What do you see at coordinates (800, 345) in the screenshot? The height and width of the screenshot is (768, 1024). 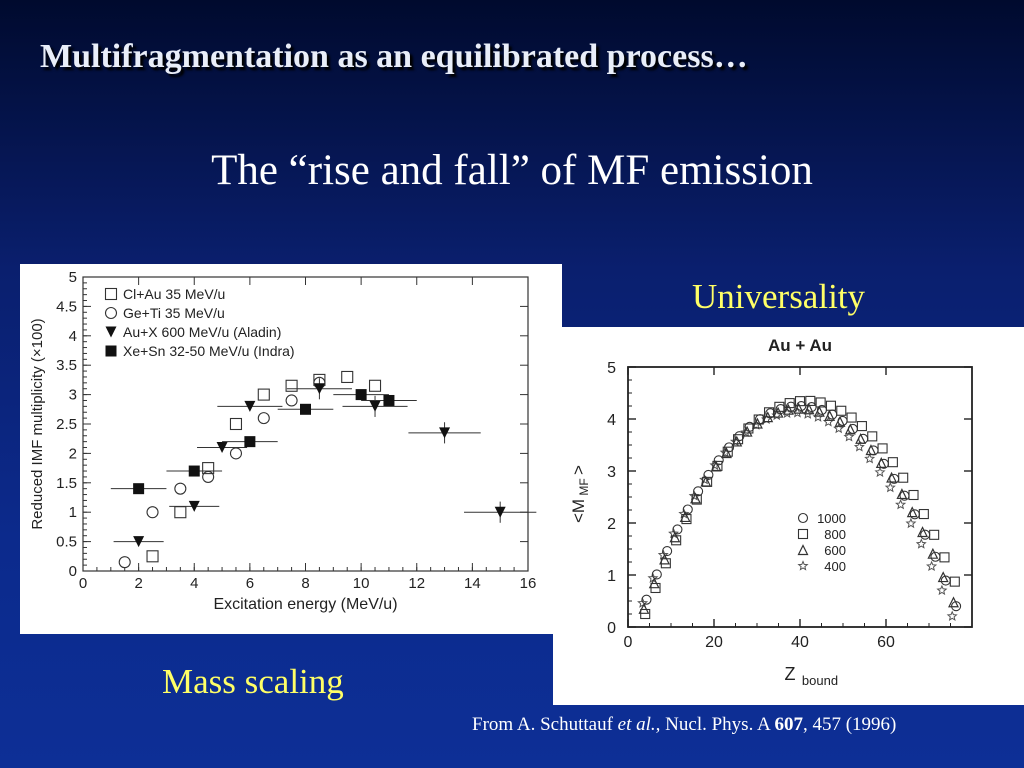 I see `chart-title: Au + Au` at bounding box center [800, 345].